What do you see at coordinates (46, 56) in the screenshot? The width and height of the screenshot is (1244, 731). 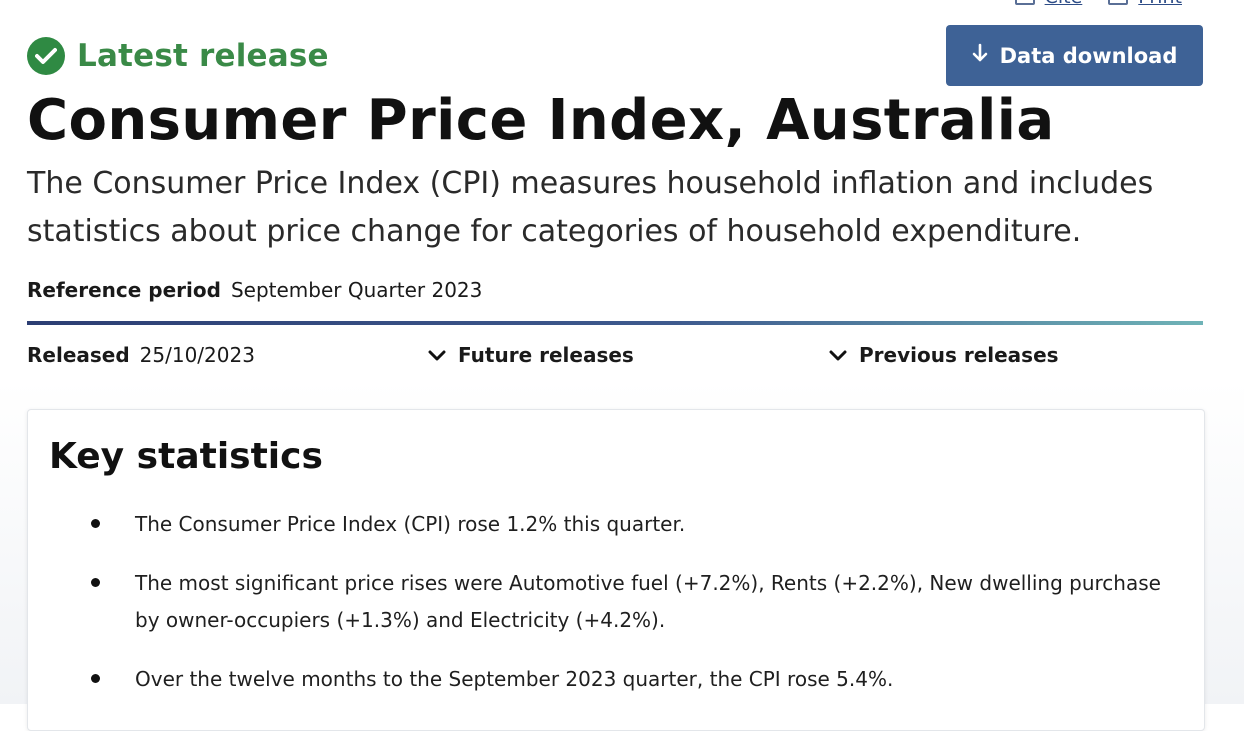 I see `check-circle-icon` at bounding box center [46, 56].